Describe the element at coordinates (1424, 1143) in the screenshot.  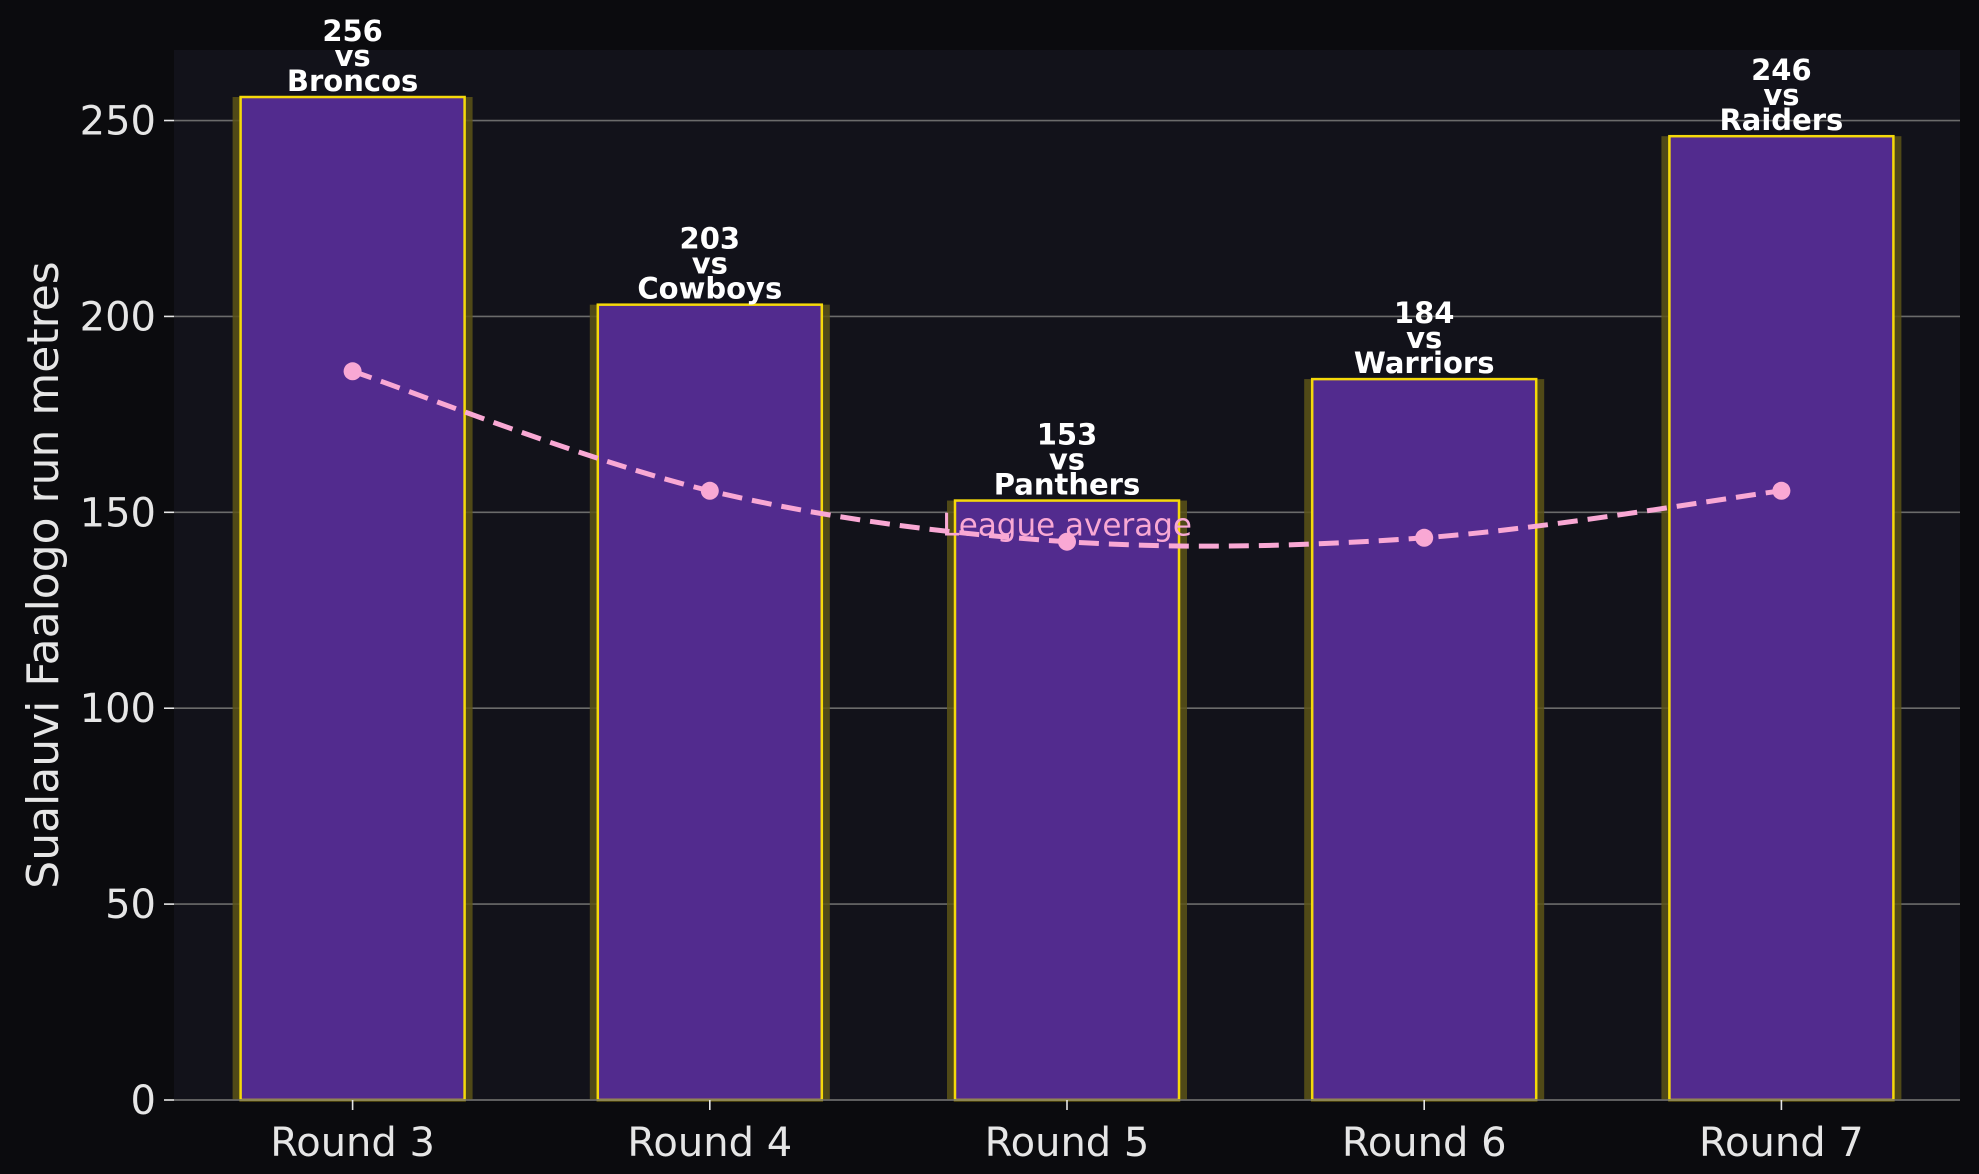
I see `x-tick-label: Round 6` at that location.